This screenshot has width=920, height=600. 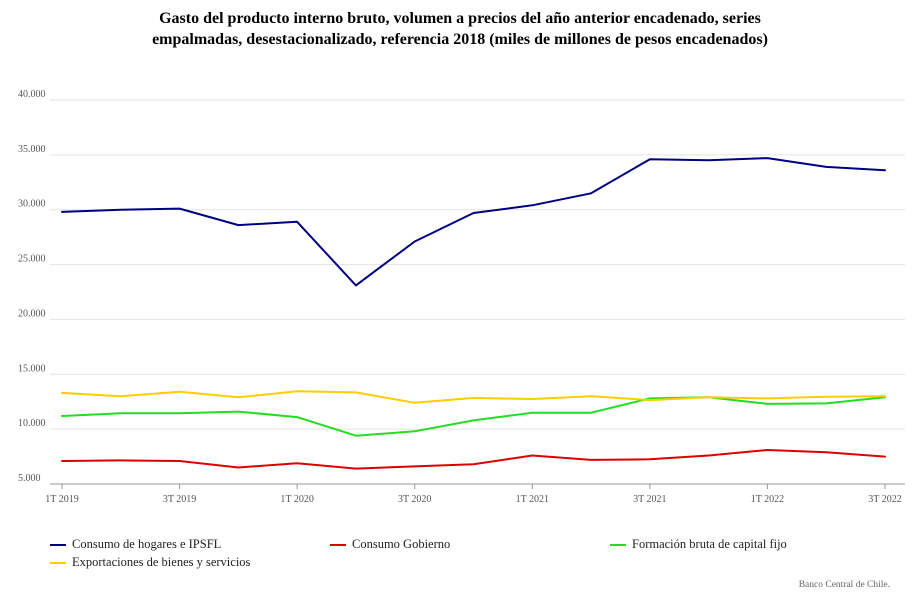 What do you see at coordinates (532, 499) in the screenshot?
I see `x-tick-label: 1T 2021` at bounding box center [532, 499].